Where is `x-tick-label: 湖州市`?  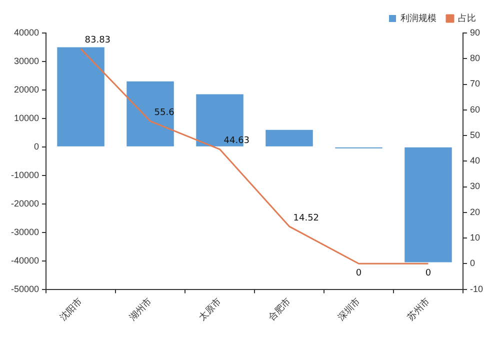
x-tick-label: 湖州市 is located at coordinates (140, 309).